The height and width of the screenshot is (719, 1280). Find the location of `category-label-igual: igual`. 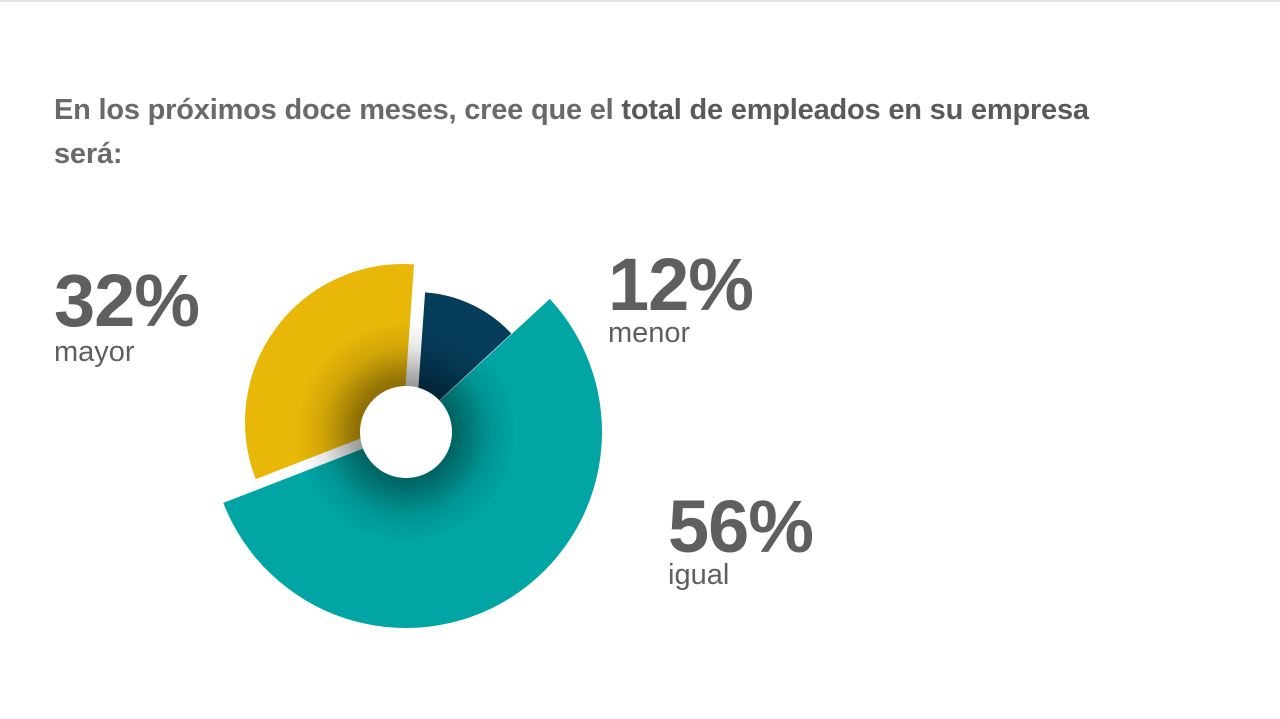

category-label-igual: igual is located at coordinates (699, 575).